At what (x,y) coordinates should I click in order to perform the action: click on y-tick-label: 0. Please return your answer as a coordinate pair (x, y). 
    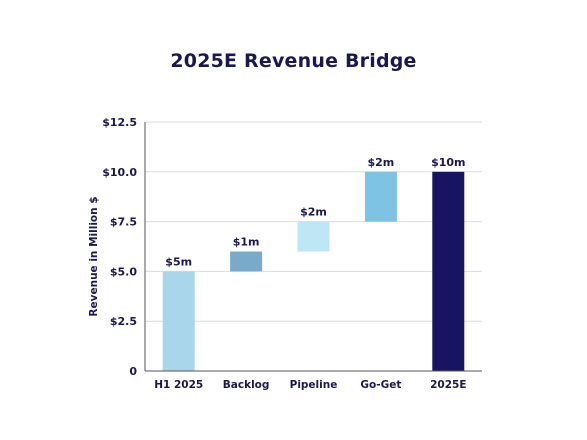
    Looking at the image, I should click on (133, 371).